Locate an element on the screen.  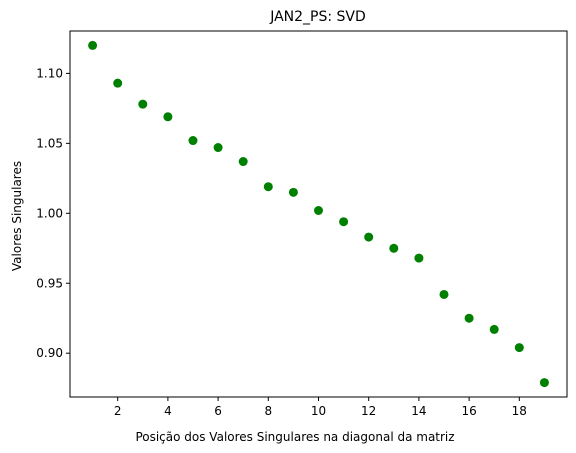
x-tick-label: 16 is located at coordinates (468, 411).